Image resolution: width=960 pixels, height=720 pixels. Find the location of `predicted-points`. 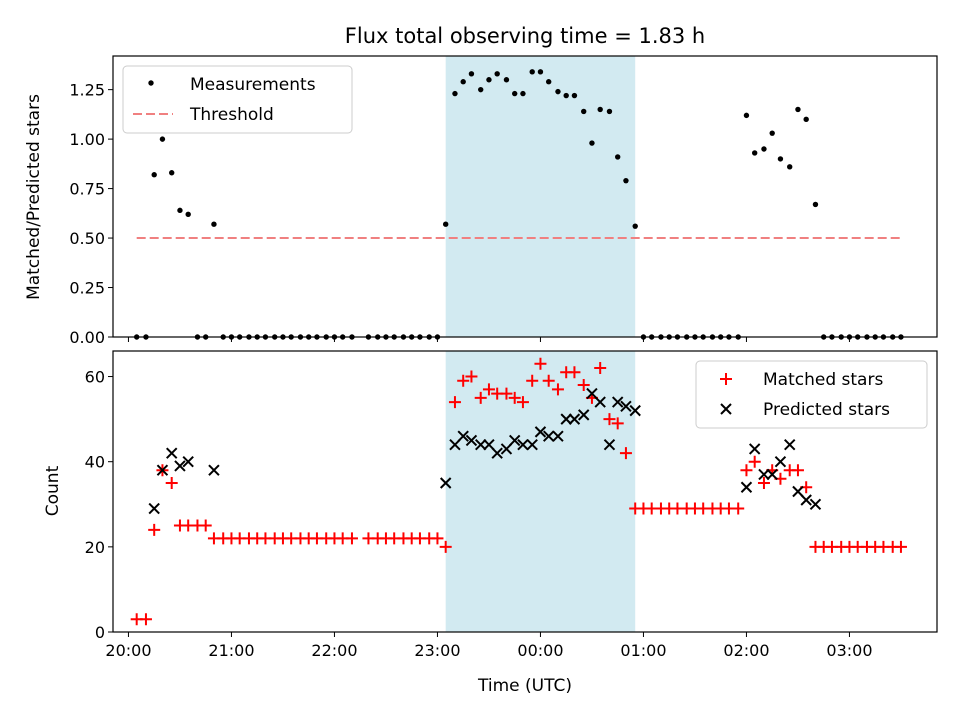

predicted-points is located at coordinates (485, 451).